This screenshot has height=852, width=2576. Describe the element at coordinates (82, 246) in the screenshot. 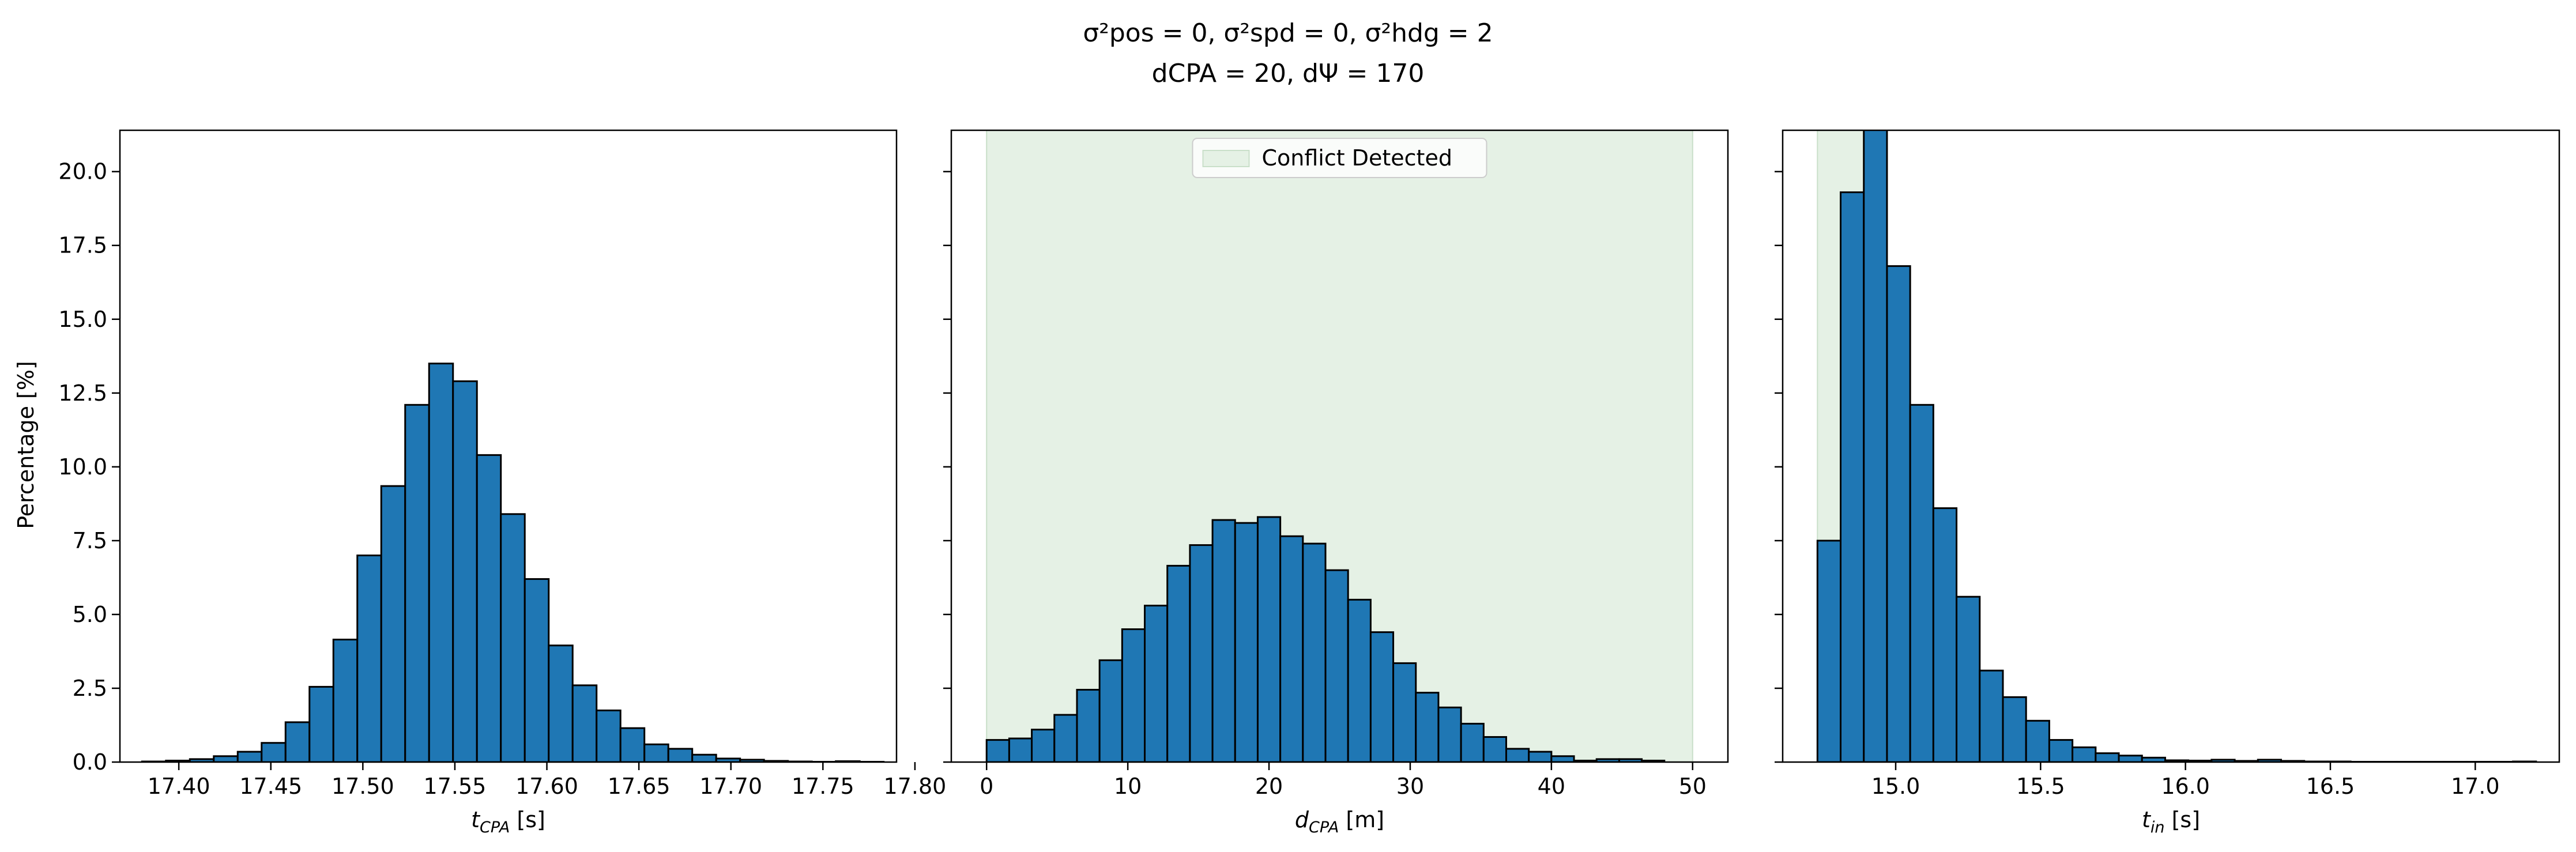

I see `y-tick-label: 17.5` at that location.